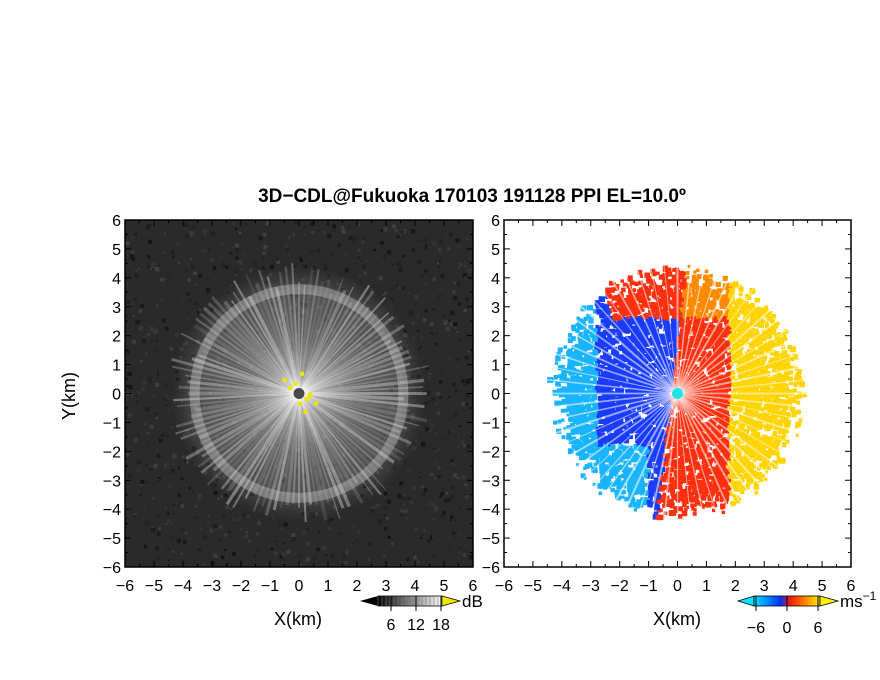  What do you see at coordinates (212, 586) in the screenshot?
I see `x-tick-label: −3` at bounding box center [212, 586].